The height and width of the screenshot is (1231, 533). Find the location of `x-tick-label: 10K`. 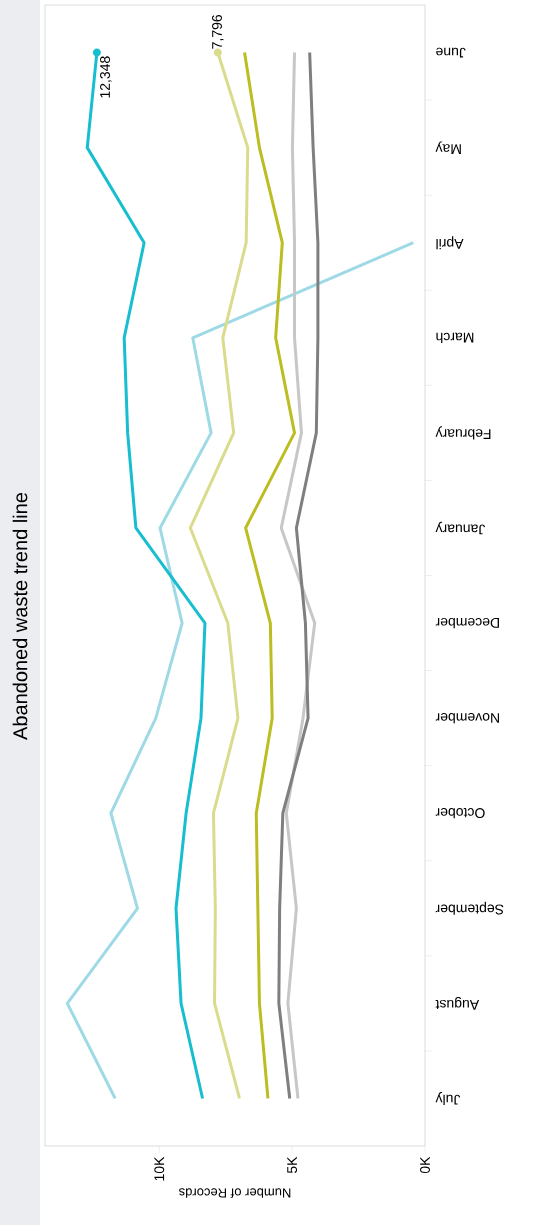

x-tick-label: 10K is located at coordinates (159, 1168).